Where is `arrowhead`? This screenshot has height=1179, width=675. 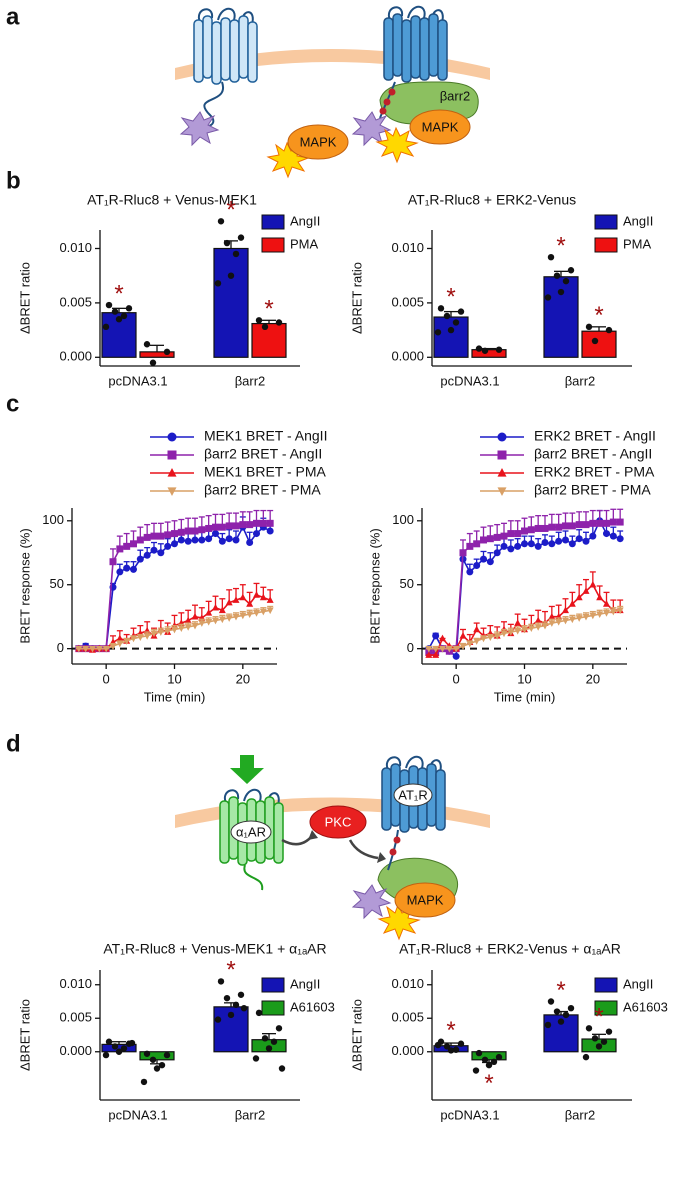
arrowhead is located at coordinates (313, 835).